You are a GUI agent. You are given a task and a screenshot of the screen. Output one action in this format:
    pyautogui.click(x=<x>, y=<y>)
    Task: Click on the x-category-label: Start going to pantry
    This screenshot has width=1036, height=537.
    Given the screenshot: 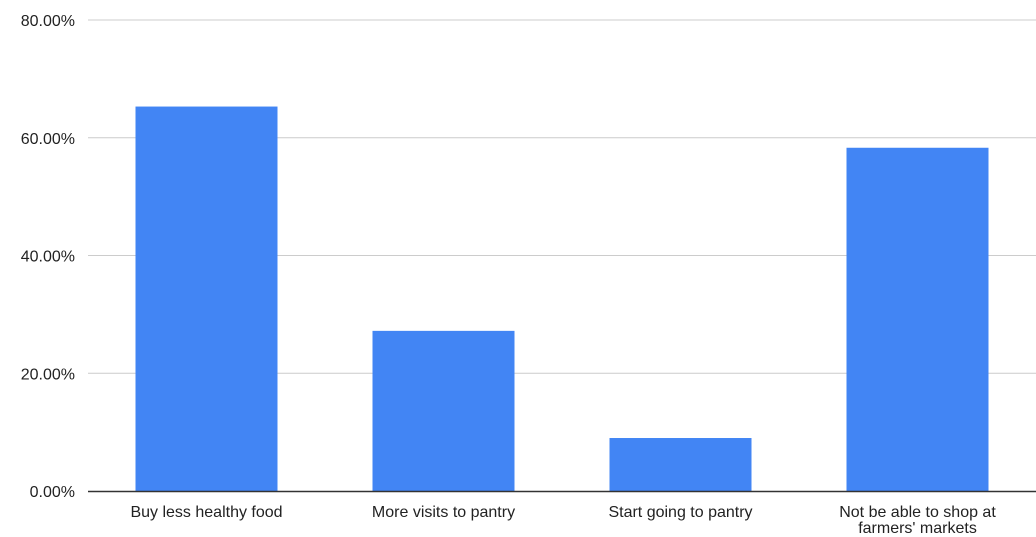 What is the action you would take?
    pyautogui.click(x=680, y=512)
    